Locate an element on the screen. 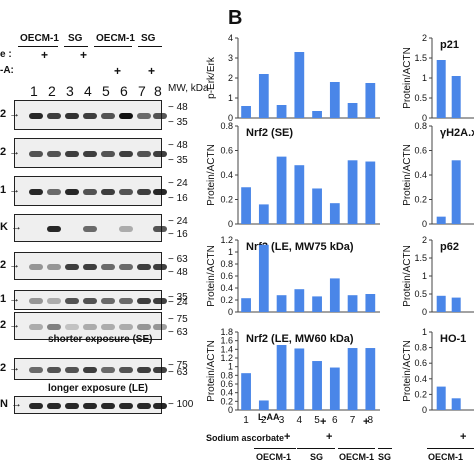 The image size is (474, 474). mw-marker: − 35 is located at coordinates (178, 160).